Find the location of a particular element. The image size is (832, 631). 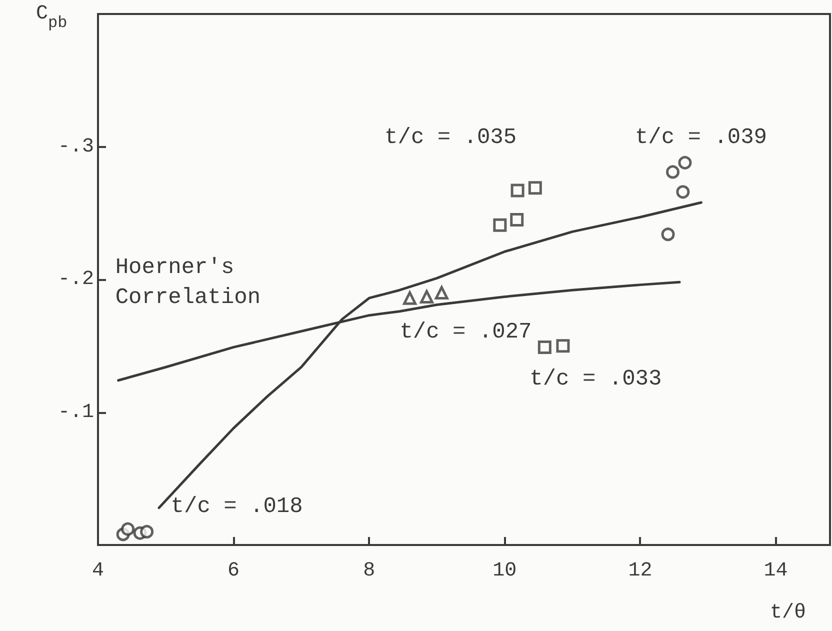

annotation: Hoerner's Correlation is located at coordinates (188, 282).